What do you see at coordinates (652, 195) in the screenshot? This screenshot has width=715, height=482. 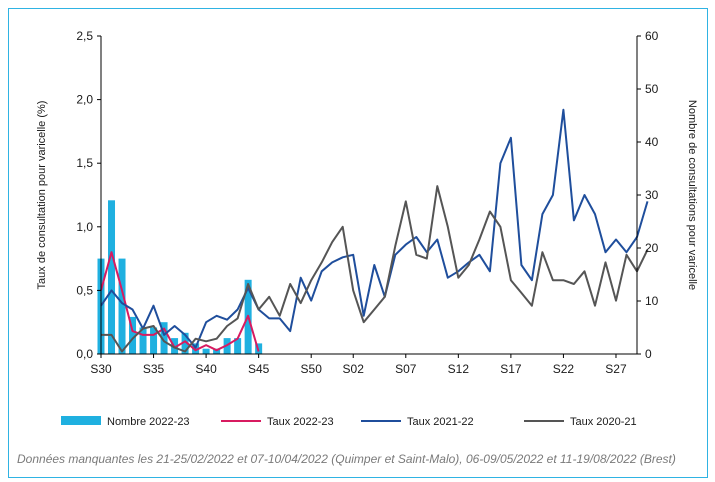 I see `y-right-tick-label: 30` at bounding box center [652, 195].